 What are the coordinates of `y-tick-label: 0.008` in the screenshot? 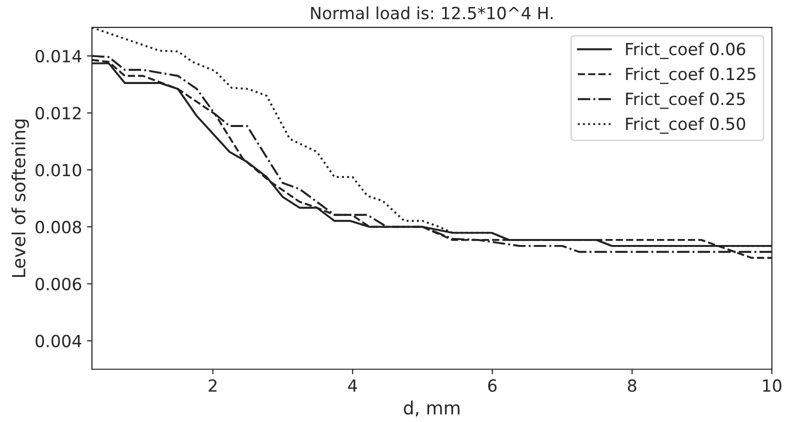 It's located at (59, 227).